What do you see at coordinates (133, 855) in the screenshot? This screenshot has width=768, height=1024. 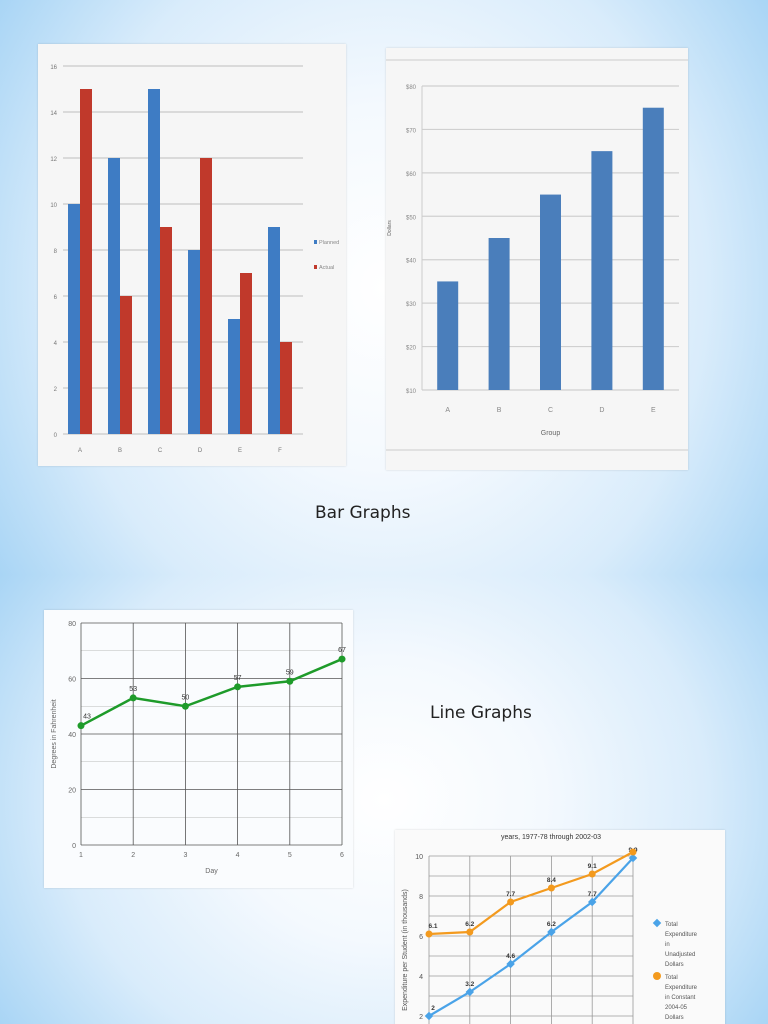 I see `x-tick-label: 2` at bounding box center [133, 855].